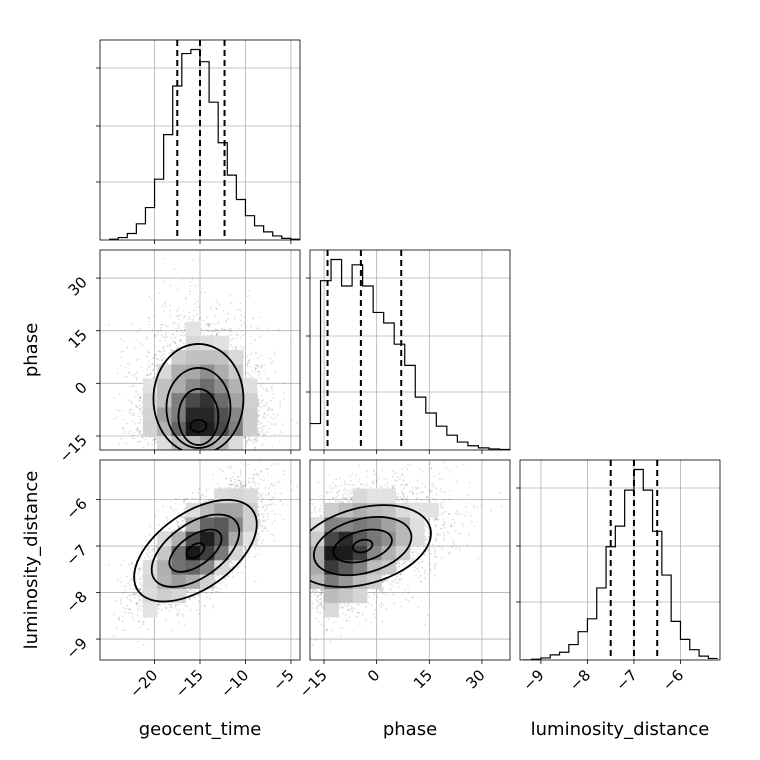 The height and width of the screenshot is (760, 760). I want to click on hist-panel-geocent_time, so click(198, 141).